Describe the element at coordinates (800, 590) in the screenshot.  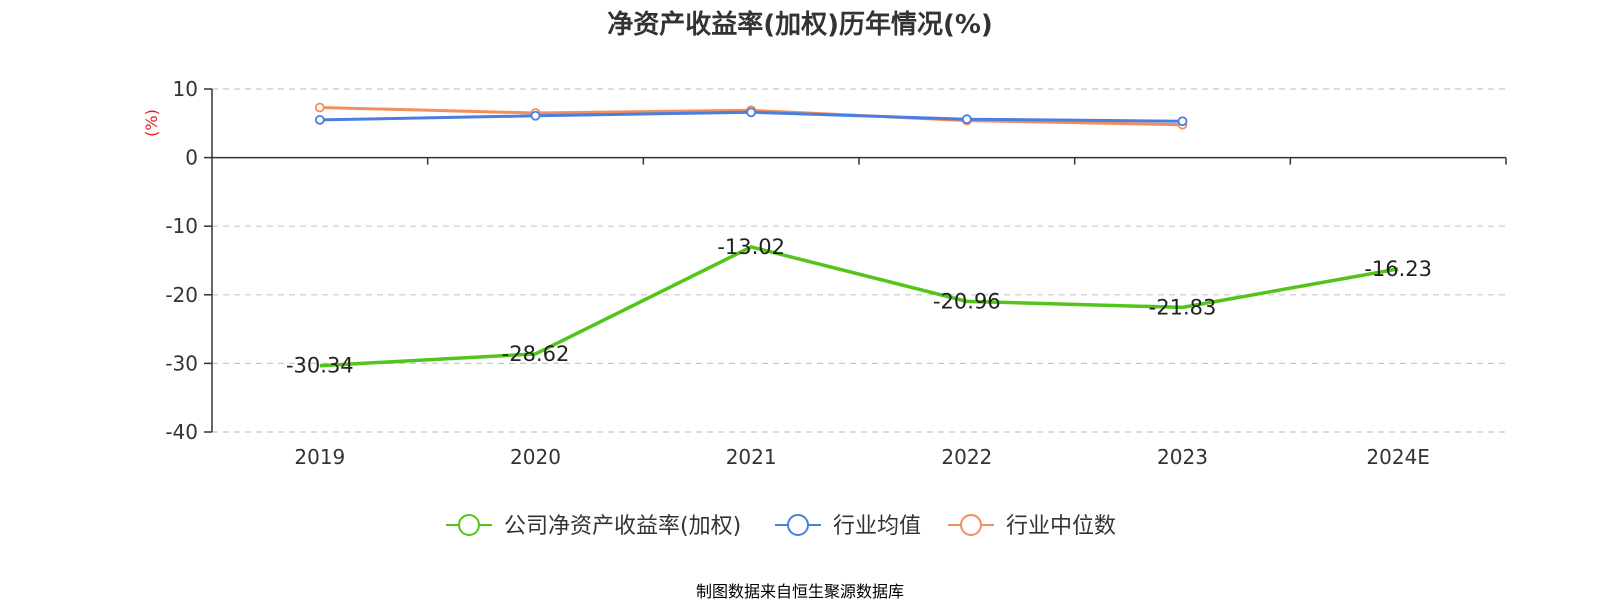
I see `source-note: 制图数据来自恒生聚源数据库` at that location.